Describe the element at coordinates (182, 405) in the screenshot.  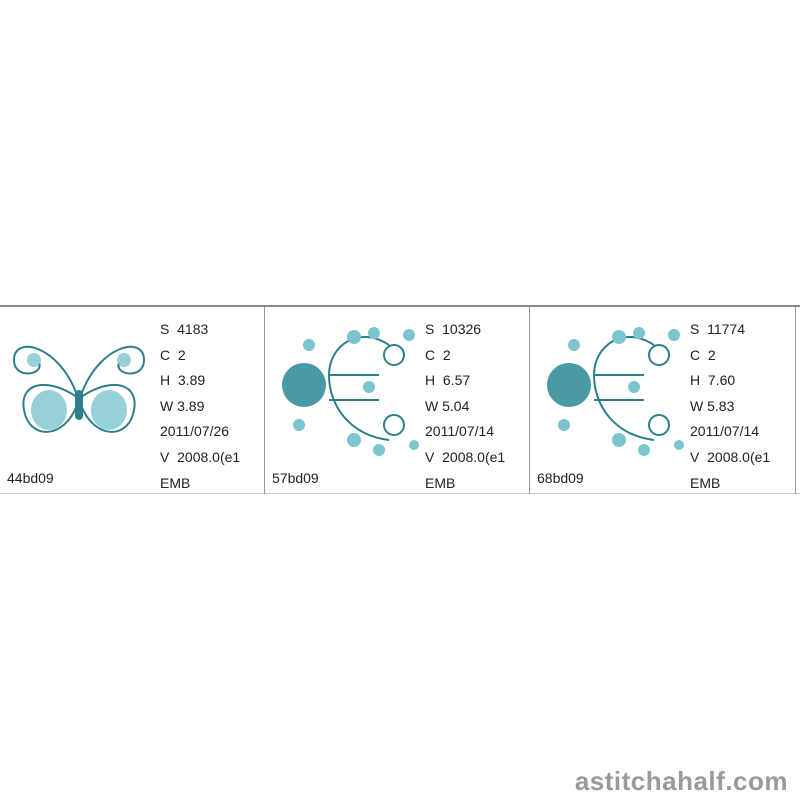
I see `design-width: W 3.89` at that location.